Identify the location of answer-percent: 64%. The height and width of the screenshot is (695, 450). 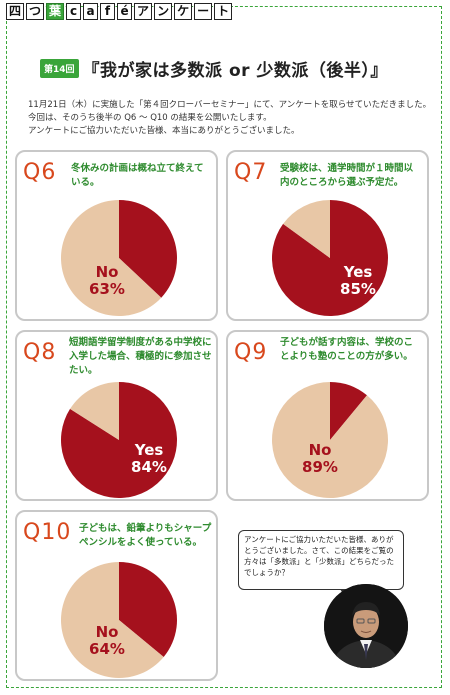
(107, 649).